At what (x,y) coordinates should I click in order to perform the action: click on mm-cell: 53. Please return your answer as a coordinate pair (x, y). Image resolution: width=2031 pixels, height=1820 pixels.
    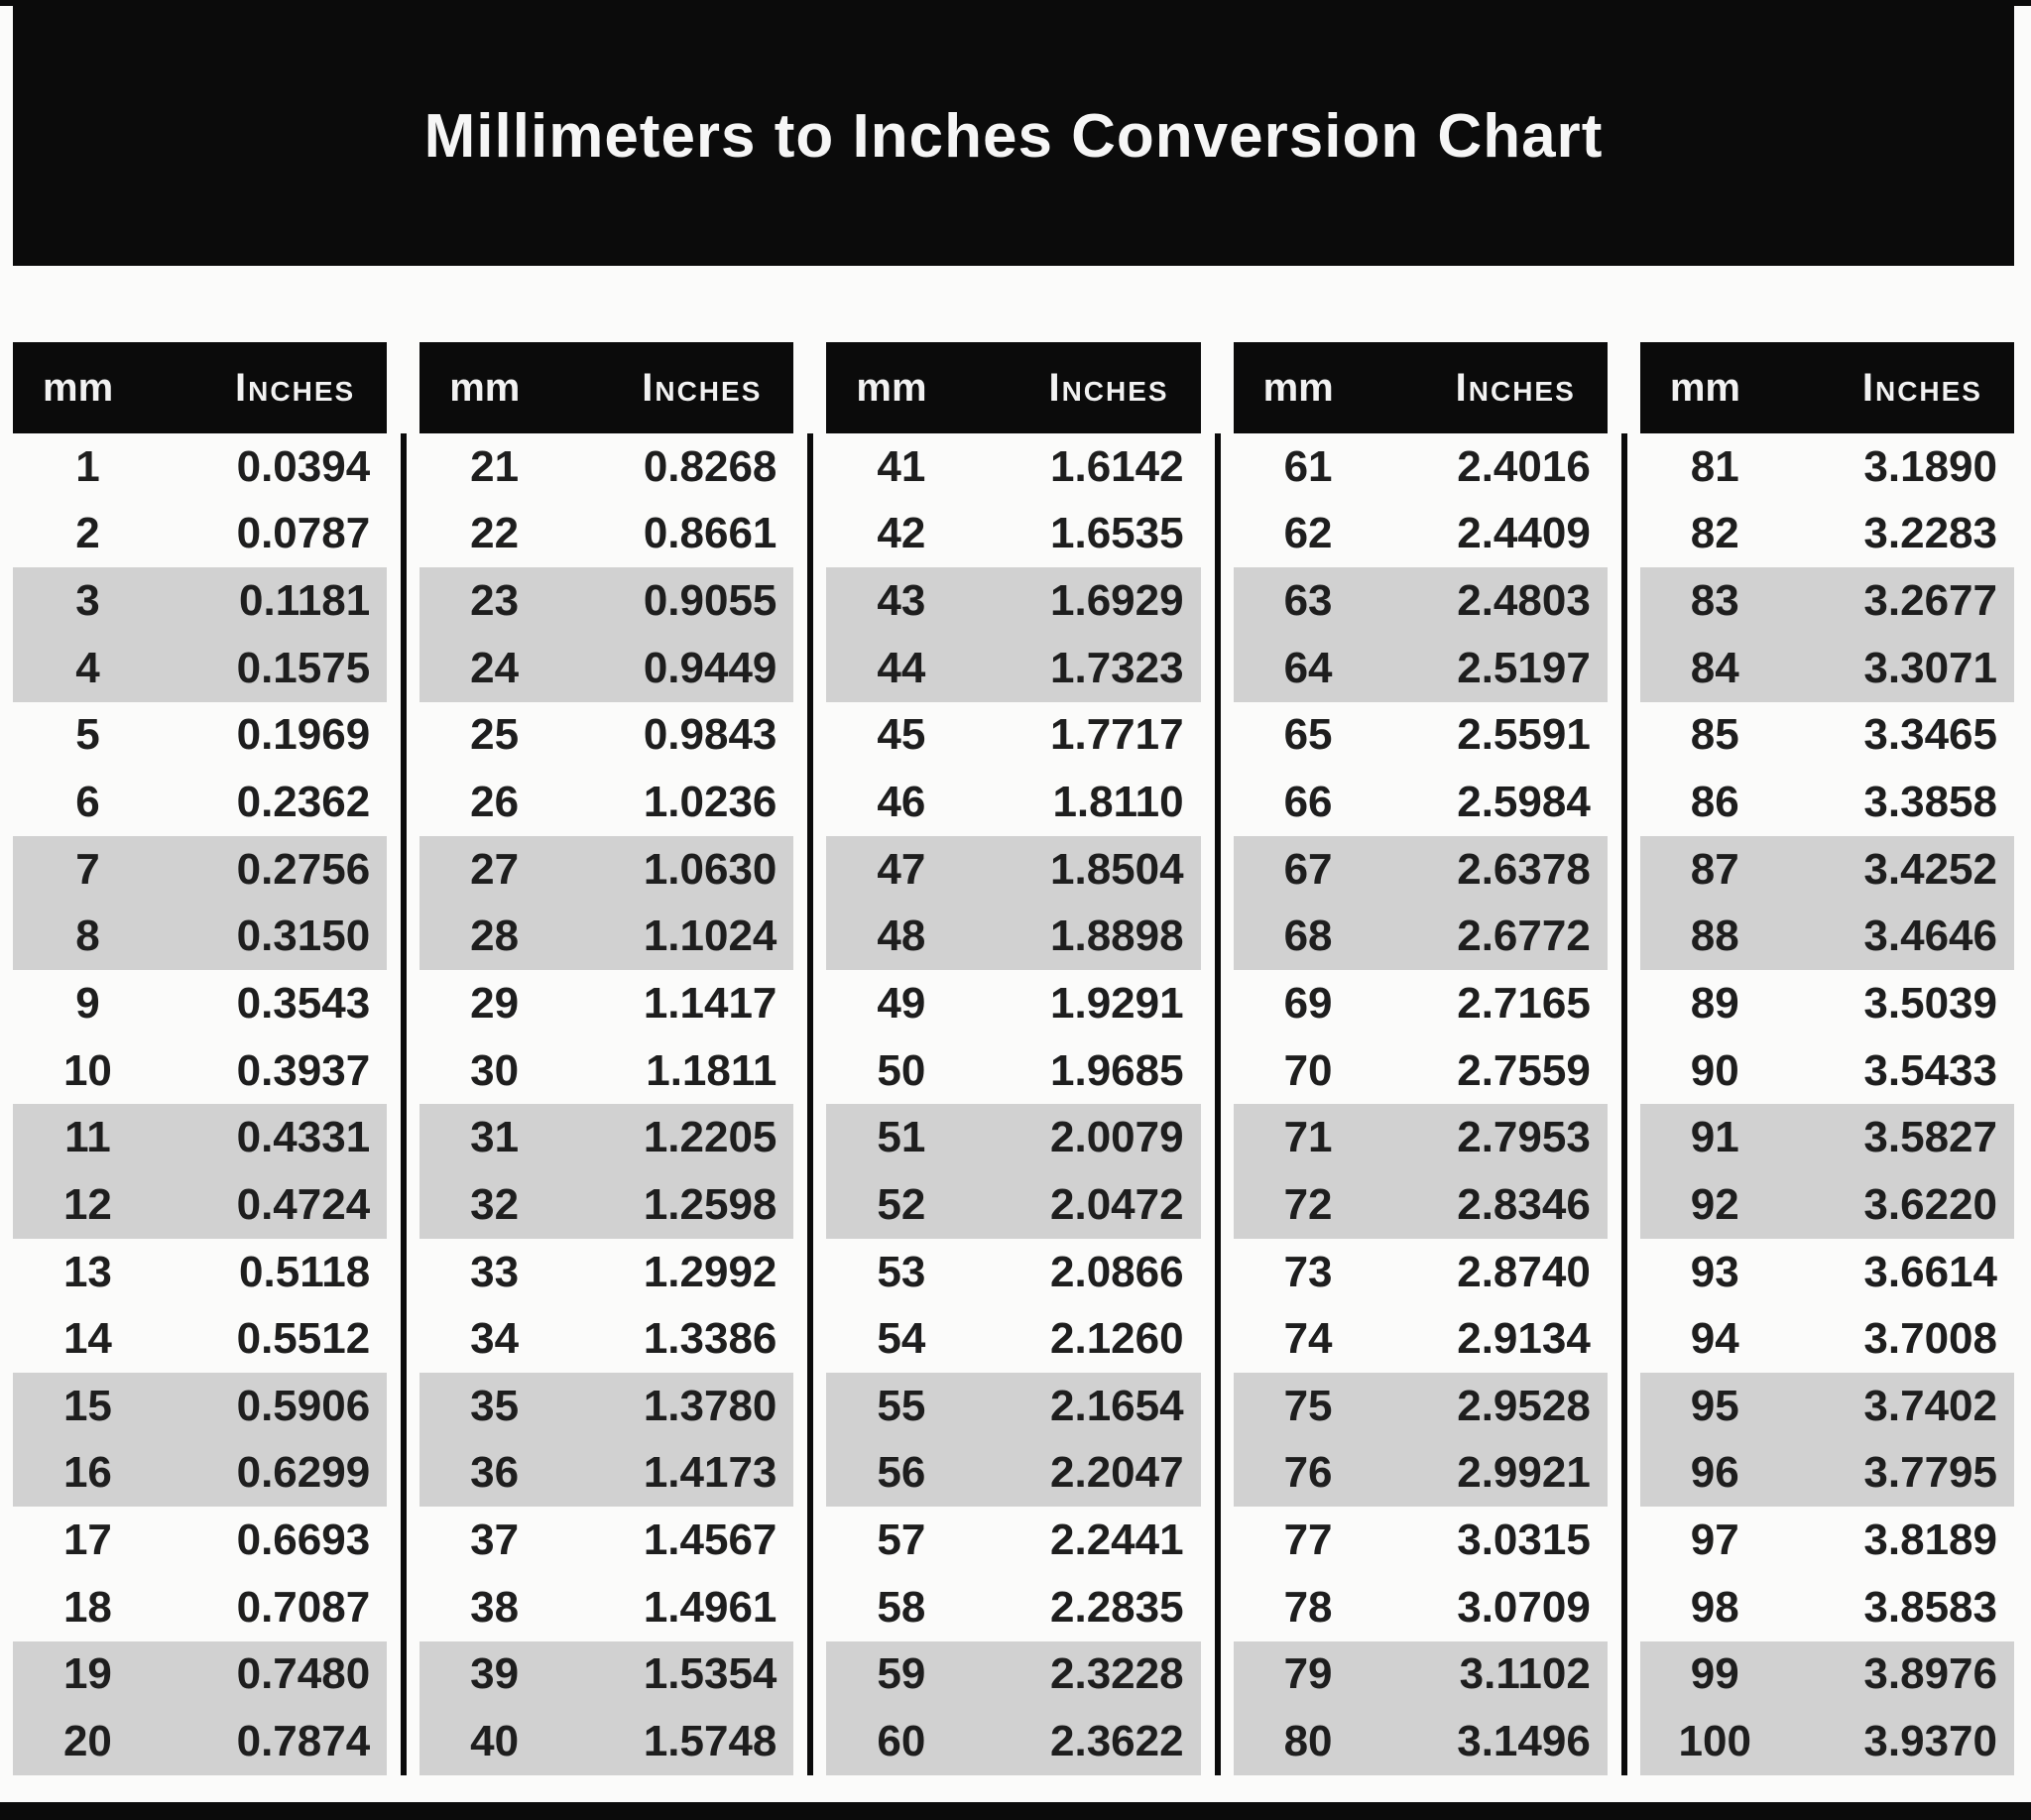
    Looking at the image, I should click on (901, 1271).